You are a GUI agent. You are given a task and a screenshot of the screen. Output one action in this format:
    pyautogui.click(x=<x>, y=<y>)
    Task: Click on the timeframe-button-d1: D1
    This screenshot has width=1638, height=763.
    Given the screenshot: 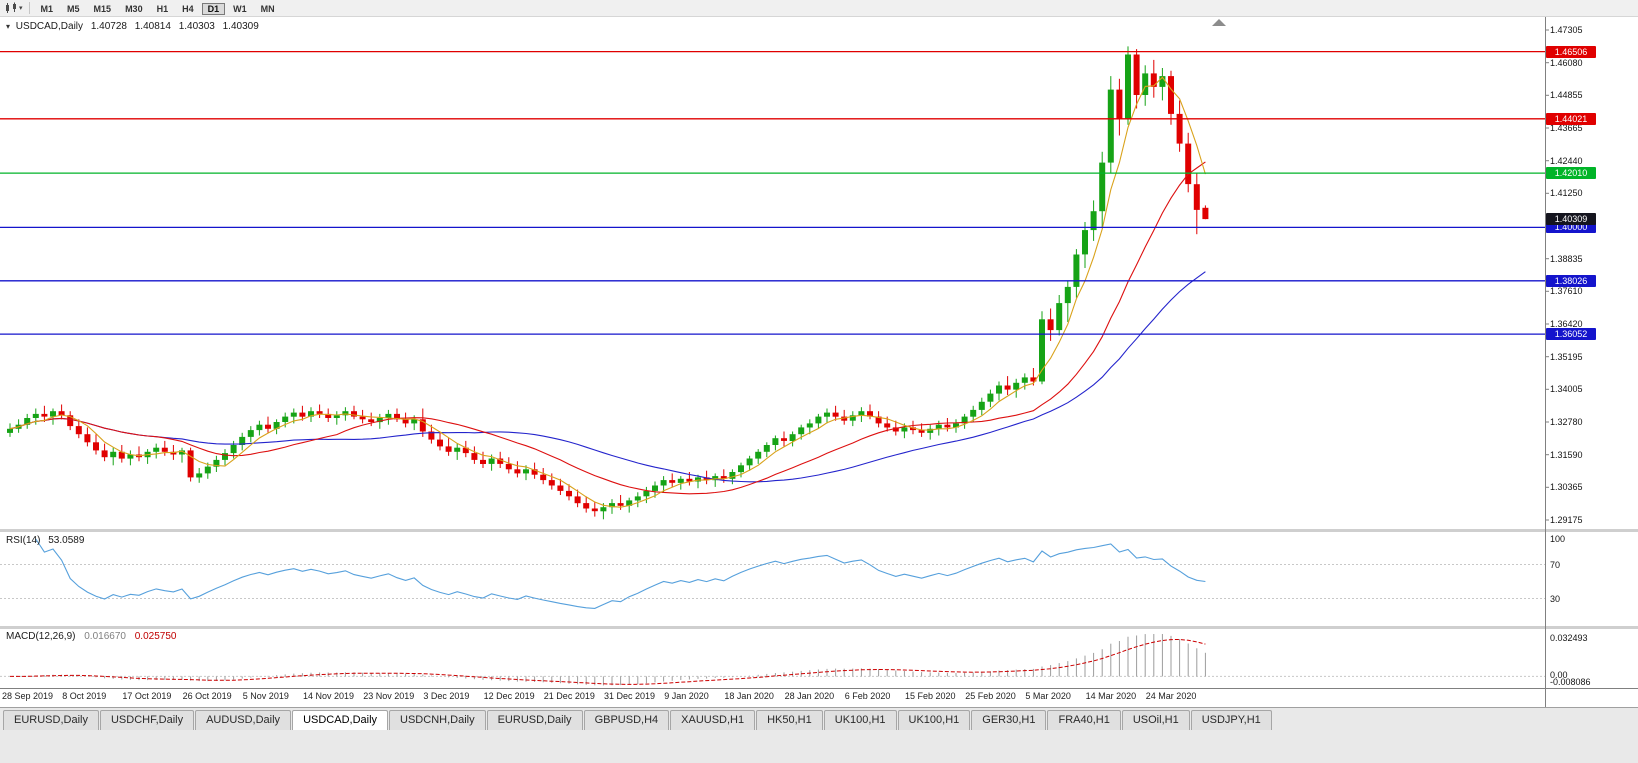 What is the action you would take?
    pyautogui.click(x=213, y=9)
    